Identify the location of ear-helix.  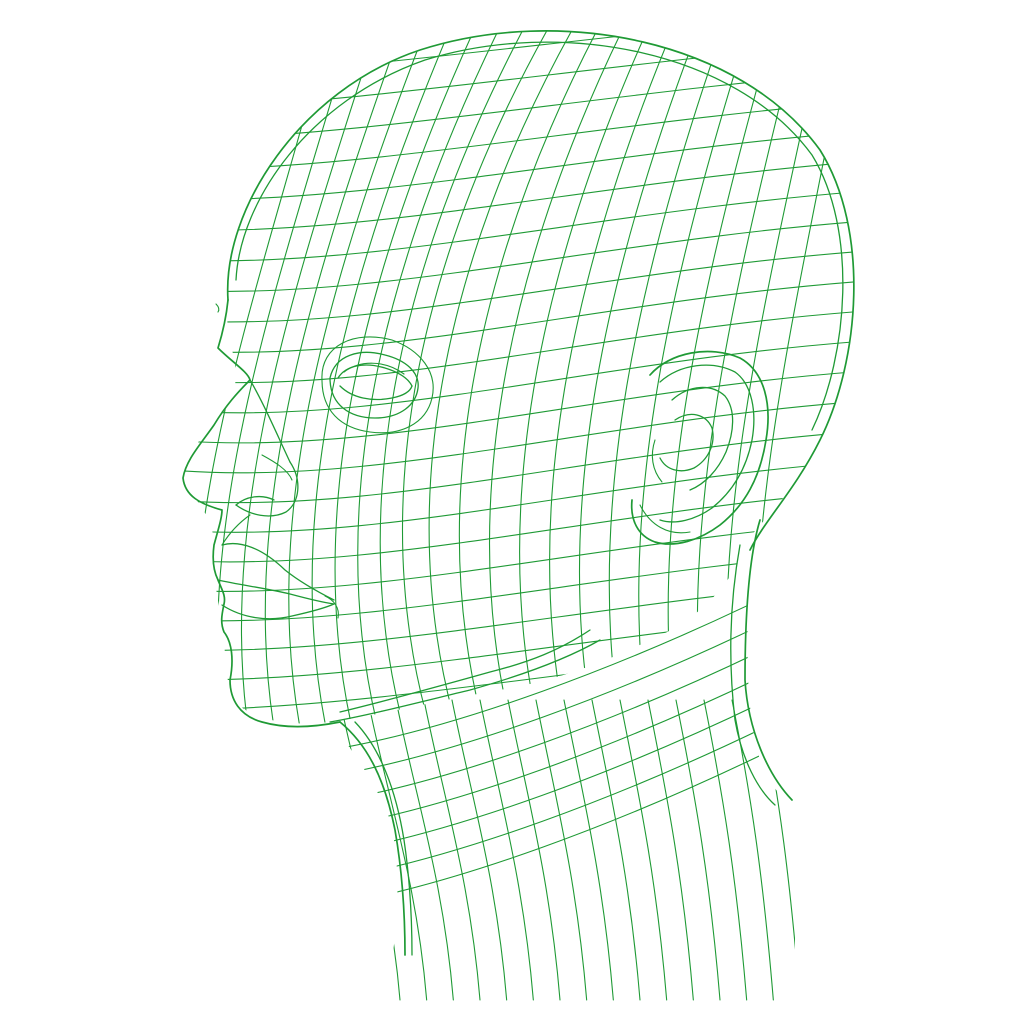
(707, 443).